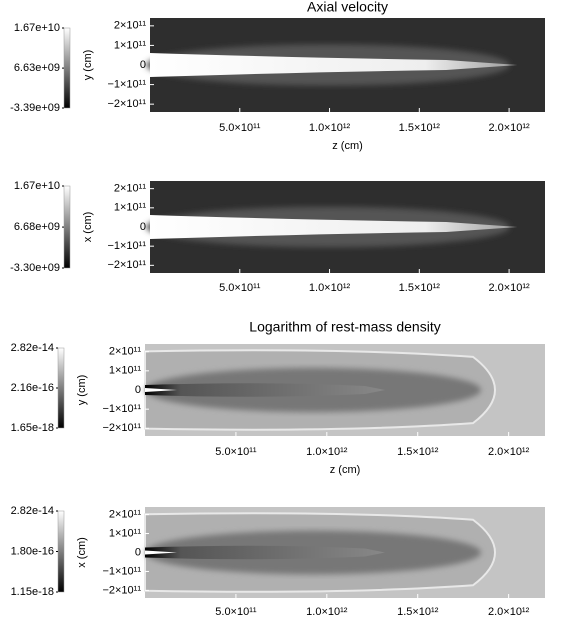 Image resolution: width=563 pixels, height=622 pixels. Describe the element at coordinates (37, 227) in the screenshot. I see `colorbar-tick-label: 6.68e+09` at that location.